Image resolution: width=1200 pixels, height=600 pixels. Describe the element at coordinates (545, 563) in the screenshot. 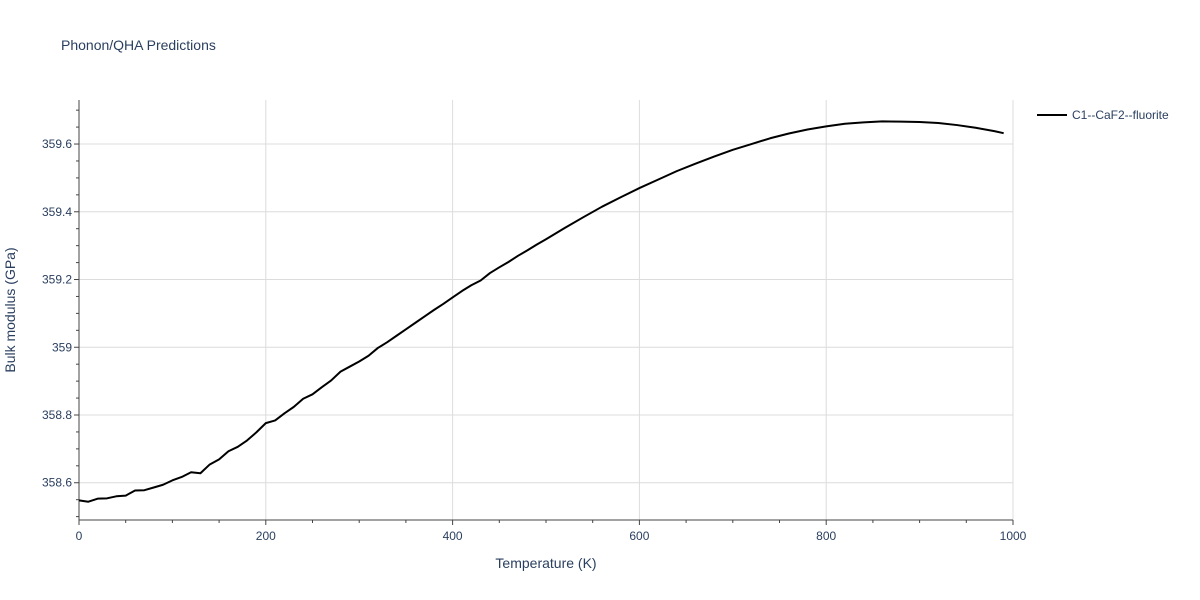

I see `x-axis-title: Temperature (K)` at that location.